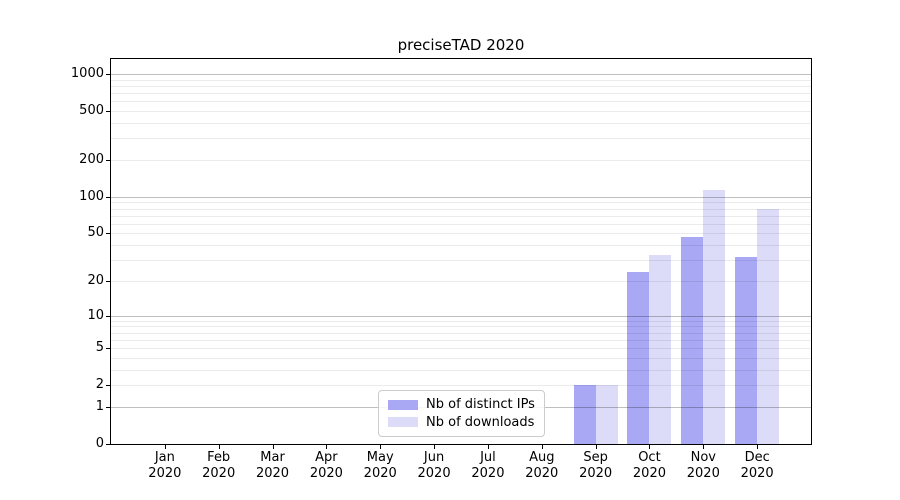 Image resolution: width=900 pixels, height=500 pixels. What do you see at coordinates (650, 447) in the screenshot?
I see `x-axis-tick-oct-2020` at bounding box center [650, 447].